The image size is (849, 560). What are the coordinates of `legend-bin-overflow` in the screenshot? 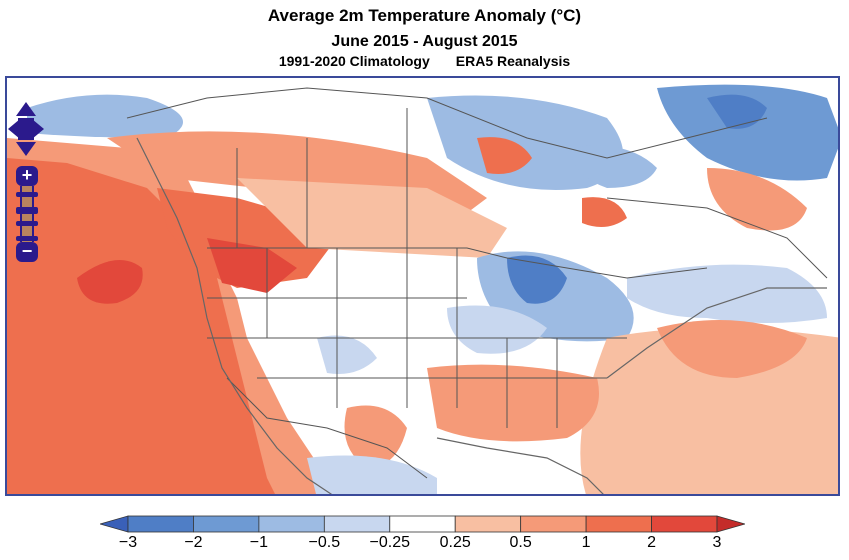 It's located at (730, 524).